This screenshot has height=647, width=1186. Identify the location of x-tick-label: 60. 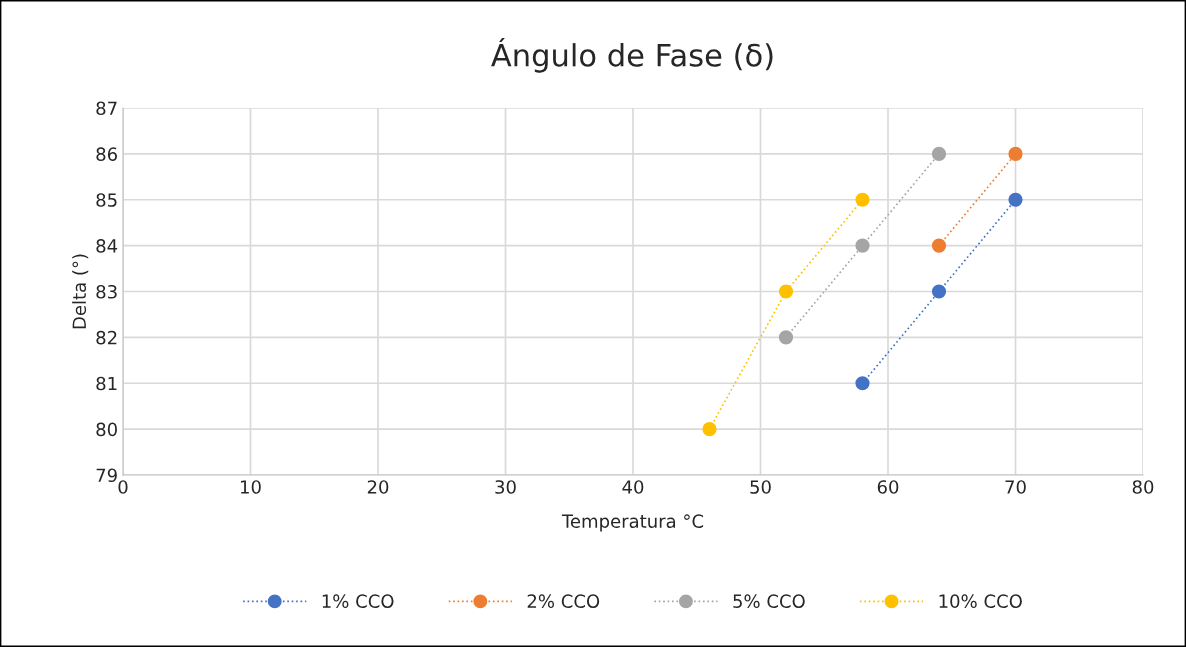
(888, 487).